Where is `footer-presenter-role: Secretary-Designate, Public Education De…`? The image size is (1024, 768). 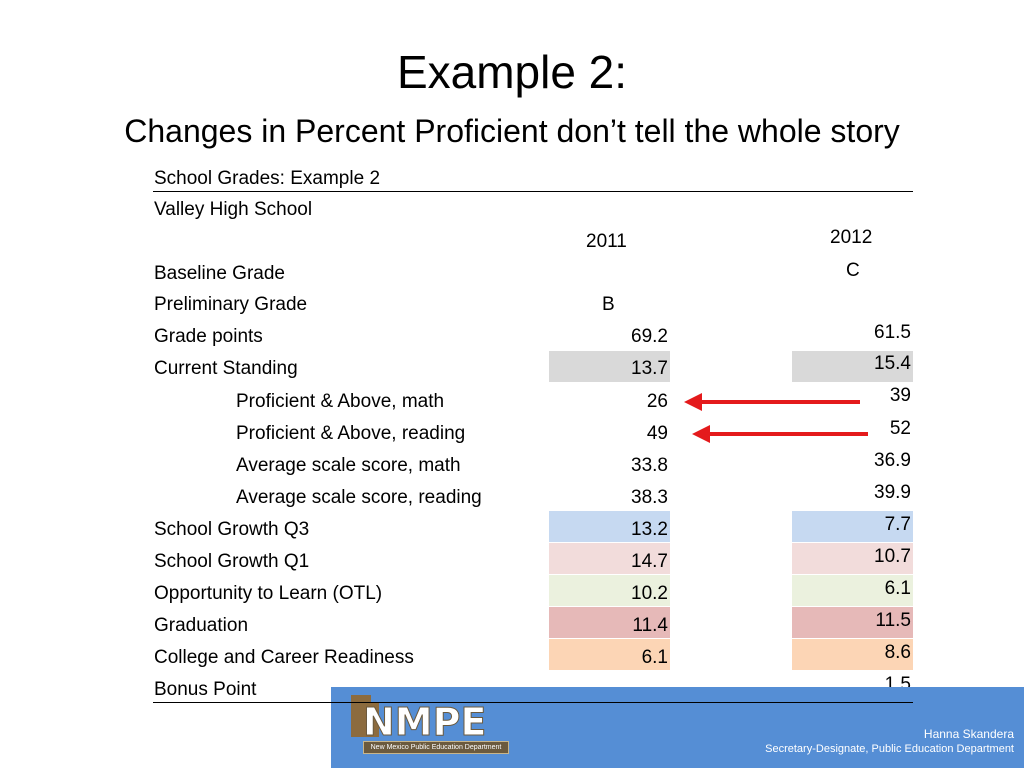 footer-presenter-role: Secretary-Designate, Public Education De… is located at coordinates (889, 749).